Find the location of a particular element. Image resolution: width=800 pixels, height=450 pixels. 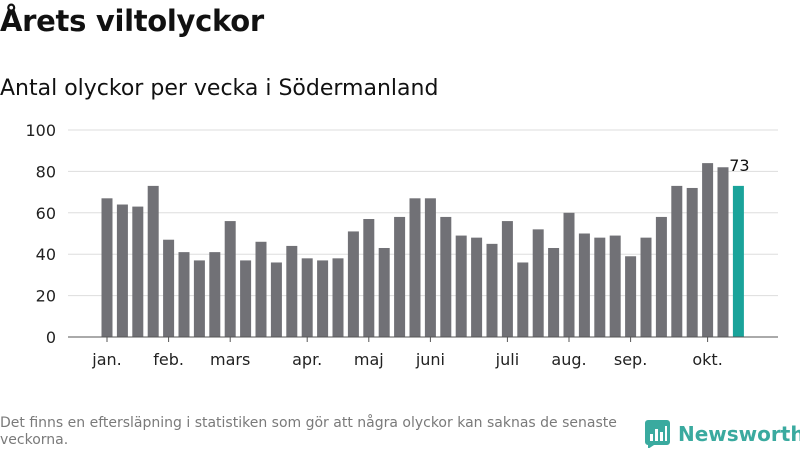

y-tick-label: 60 is located at coordinates (46, 213).